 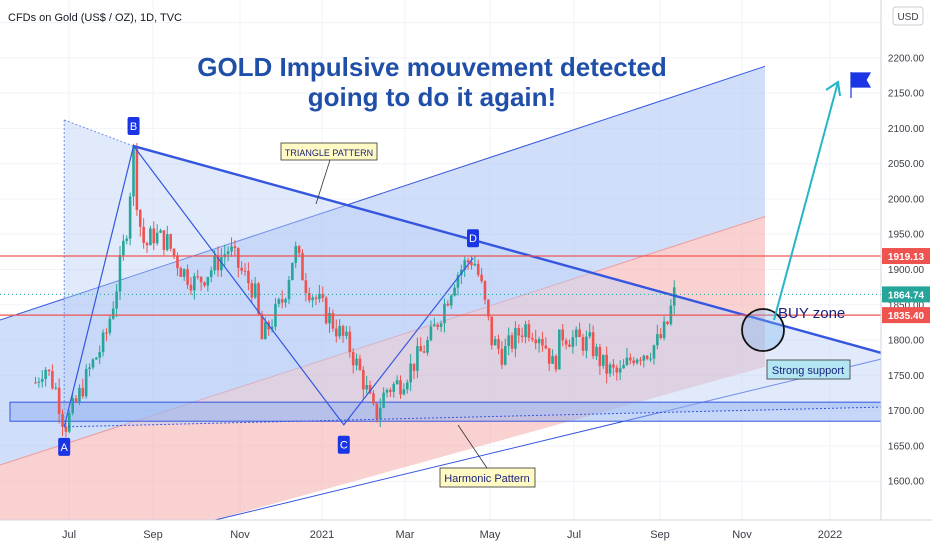 I want to click on target-arrow-line, so click(x=806, y=201).